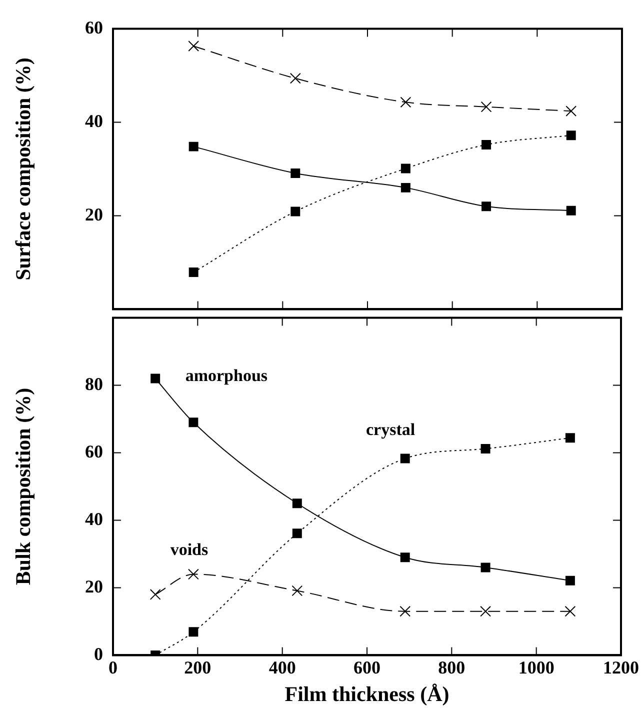 The image size is (642, 715). I want to click on series-label: voids, so click(189, 549).